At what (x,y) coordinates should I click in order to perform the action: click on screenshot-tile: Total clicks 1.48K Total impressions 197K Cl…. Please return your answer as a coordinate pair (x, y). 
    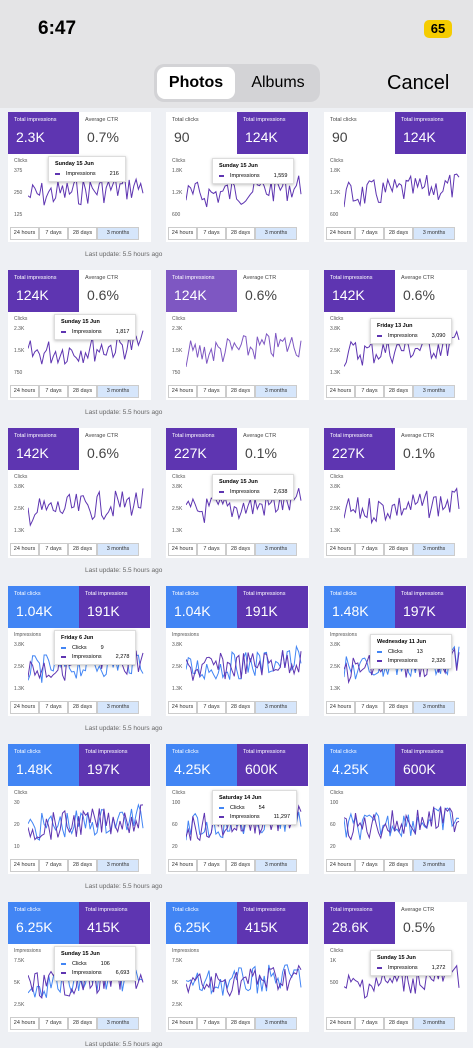
    Looking at the image, I should click on (79, 809).